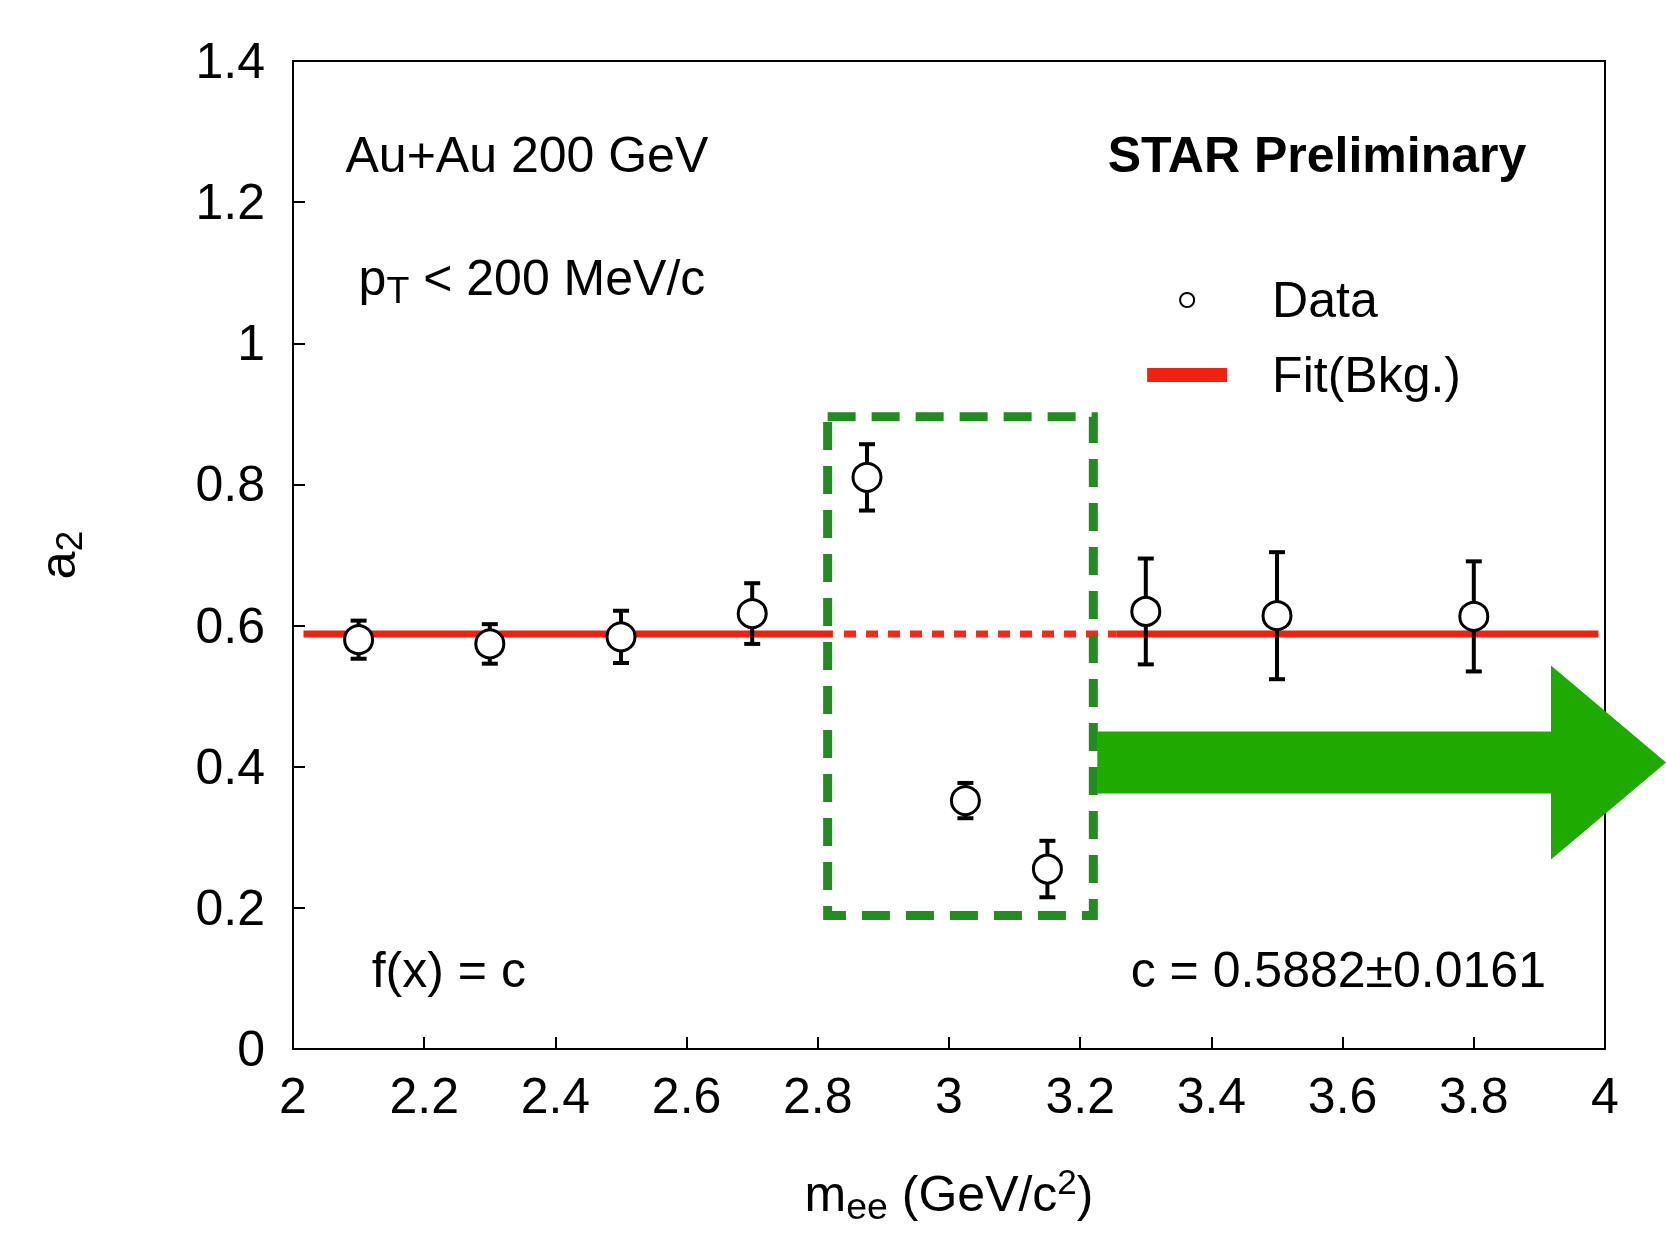  Describe the element at coordinates (251, 343) in the screenshot. I see `y-tick-label: 1` at that location.